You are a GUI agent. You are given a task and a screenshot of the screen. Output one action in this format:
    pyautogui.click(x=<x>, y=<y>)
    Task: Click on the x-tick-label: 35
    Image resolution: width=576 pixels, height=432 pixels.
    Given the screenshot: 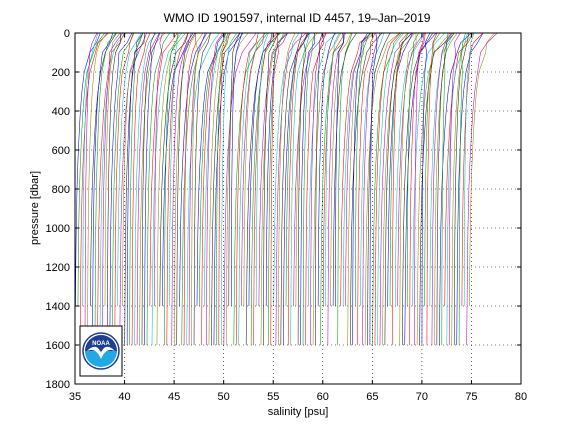 What is the action you would take?
    pyautogui.click(x=75, y=397)
    